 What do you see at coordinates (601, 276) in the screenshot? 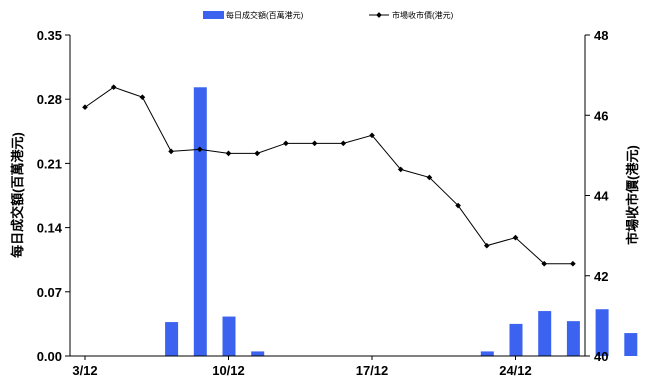
I see `right-tick-label: 42` at bounding box center [601, 276].